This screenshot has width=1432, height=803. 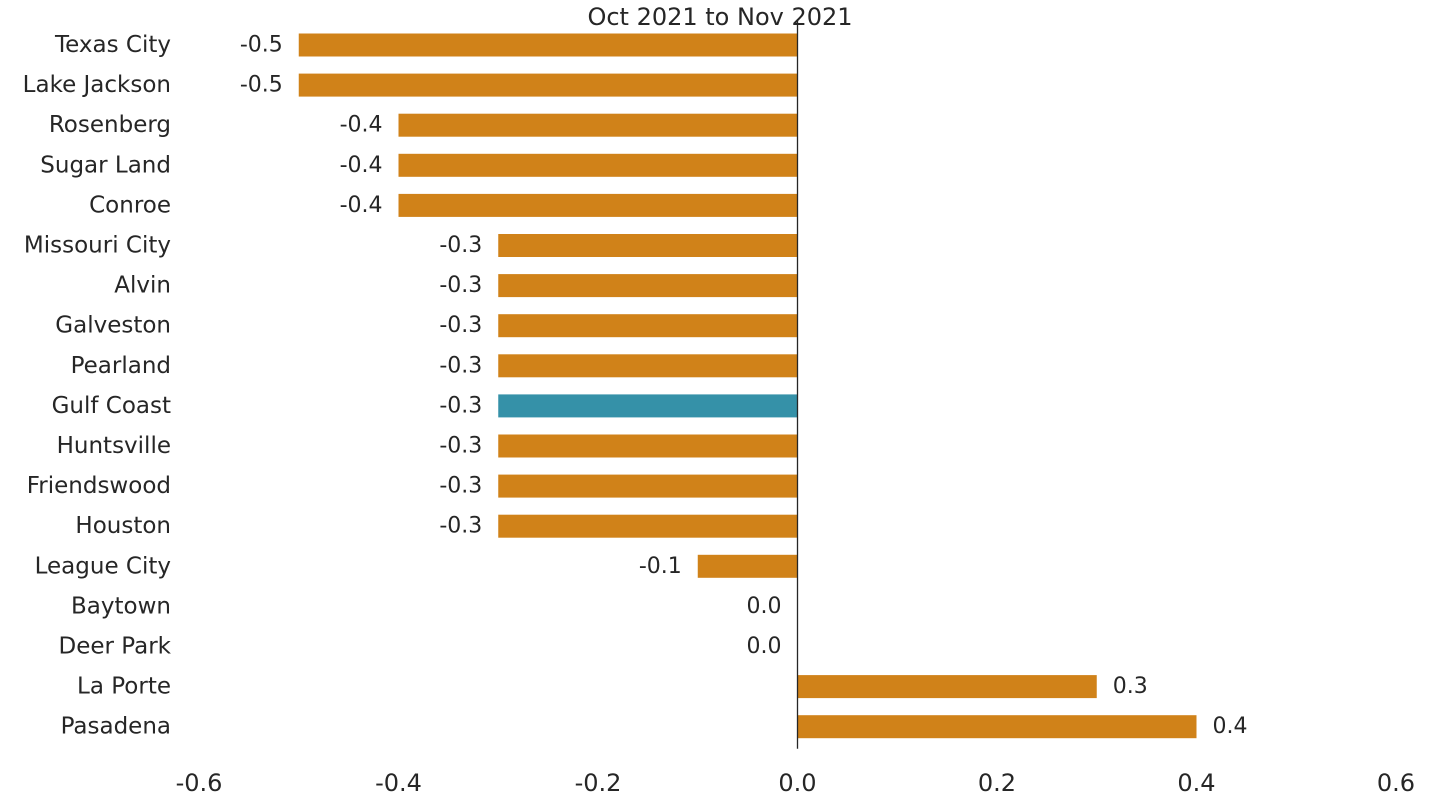 I want to click on data-label-texas-city: -0.5, so click(x=261, y=45).